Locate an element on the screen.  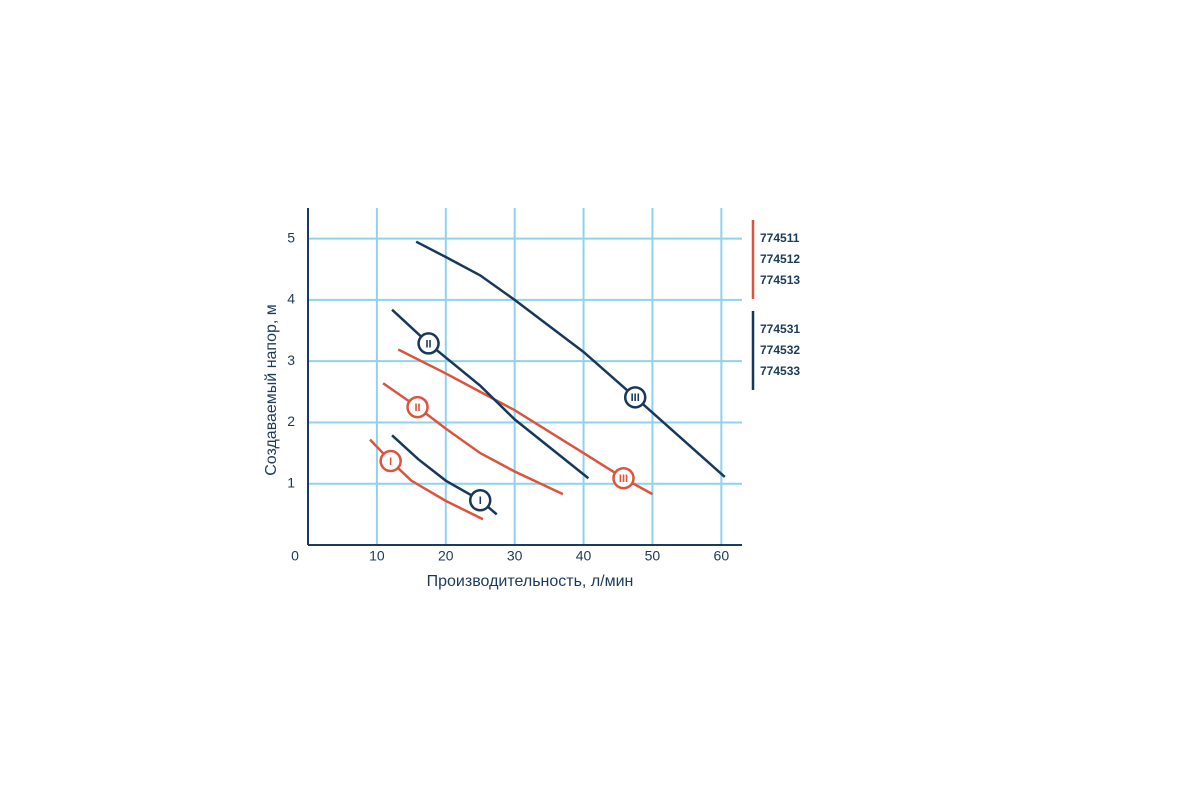
x-tick-label: 10 is located at coordinates (377, 556).